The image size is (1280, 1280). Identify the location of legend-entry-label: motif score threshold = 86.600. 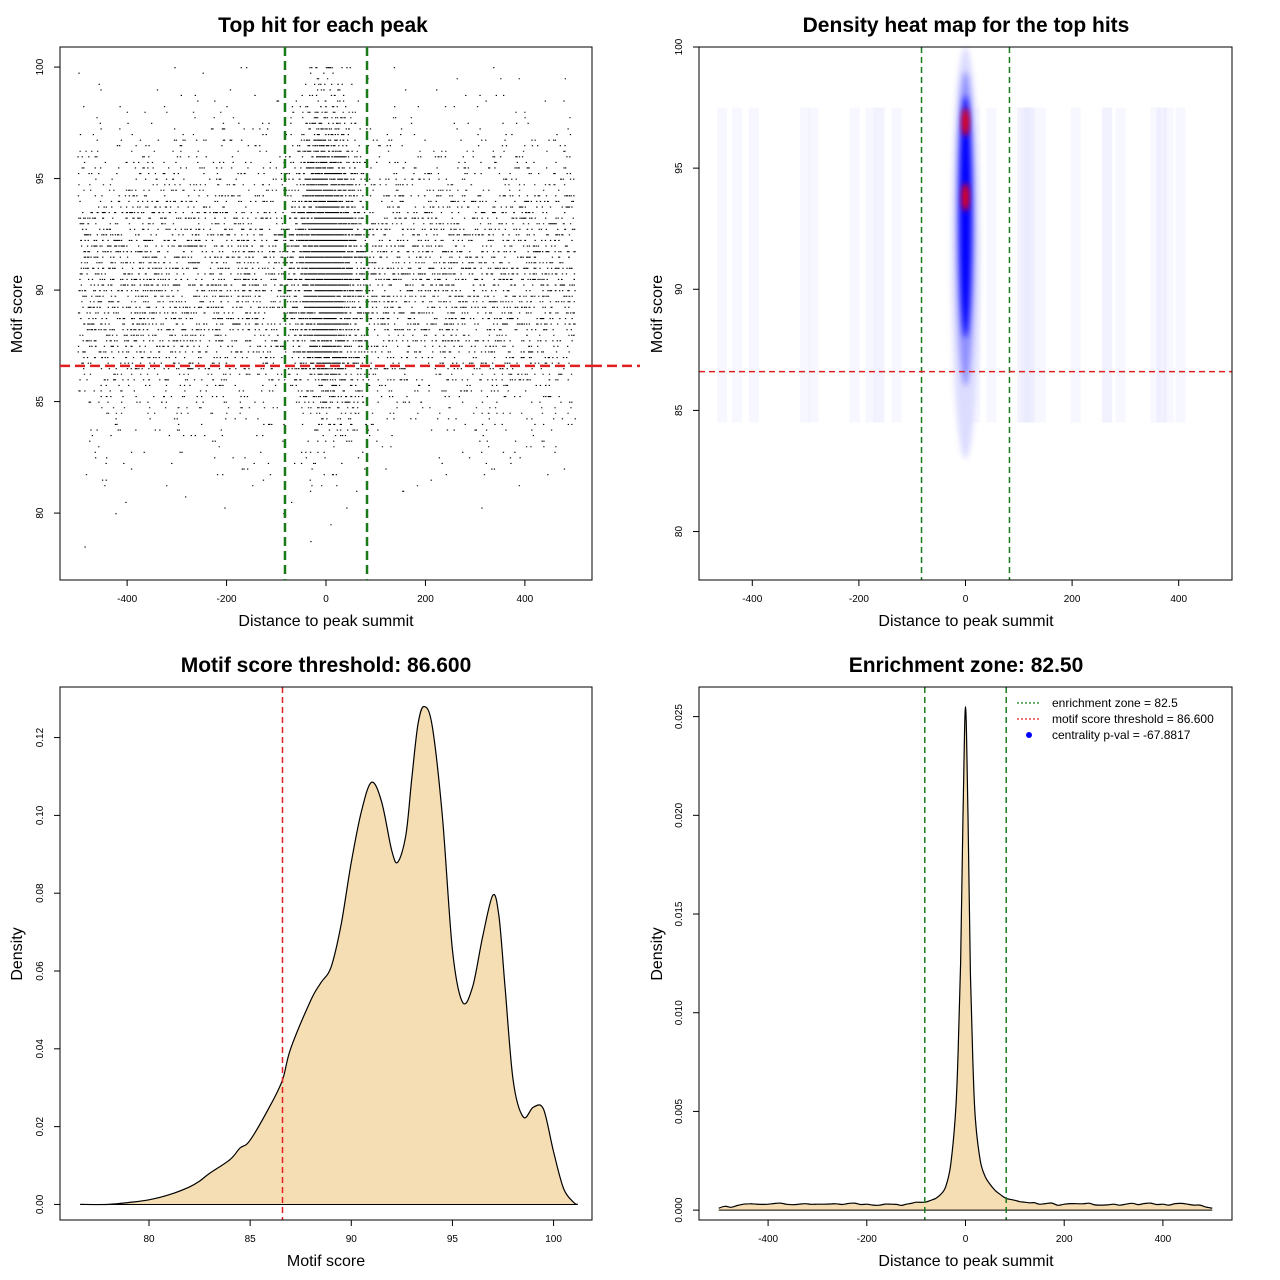
(1133, 719).